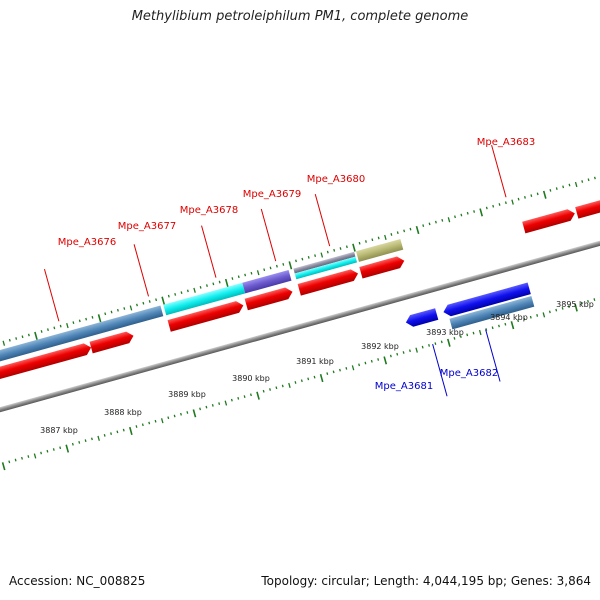 The height and width of the screenshot is (600, 600). Describe the element at coordinates (506, 142) in the screenshot. I see `gene-label: Mpe_A3683` at that location.